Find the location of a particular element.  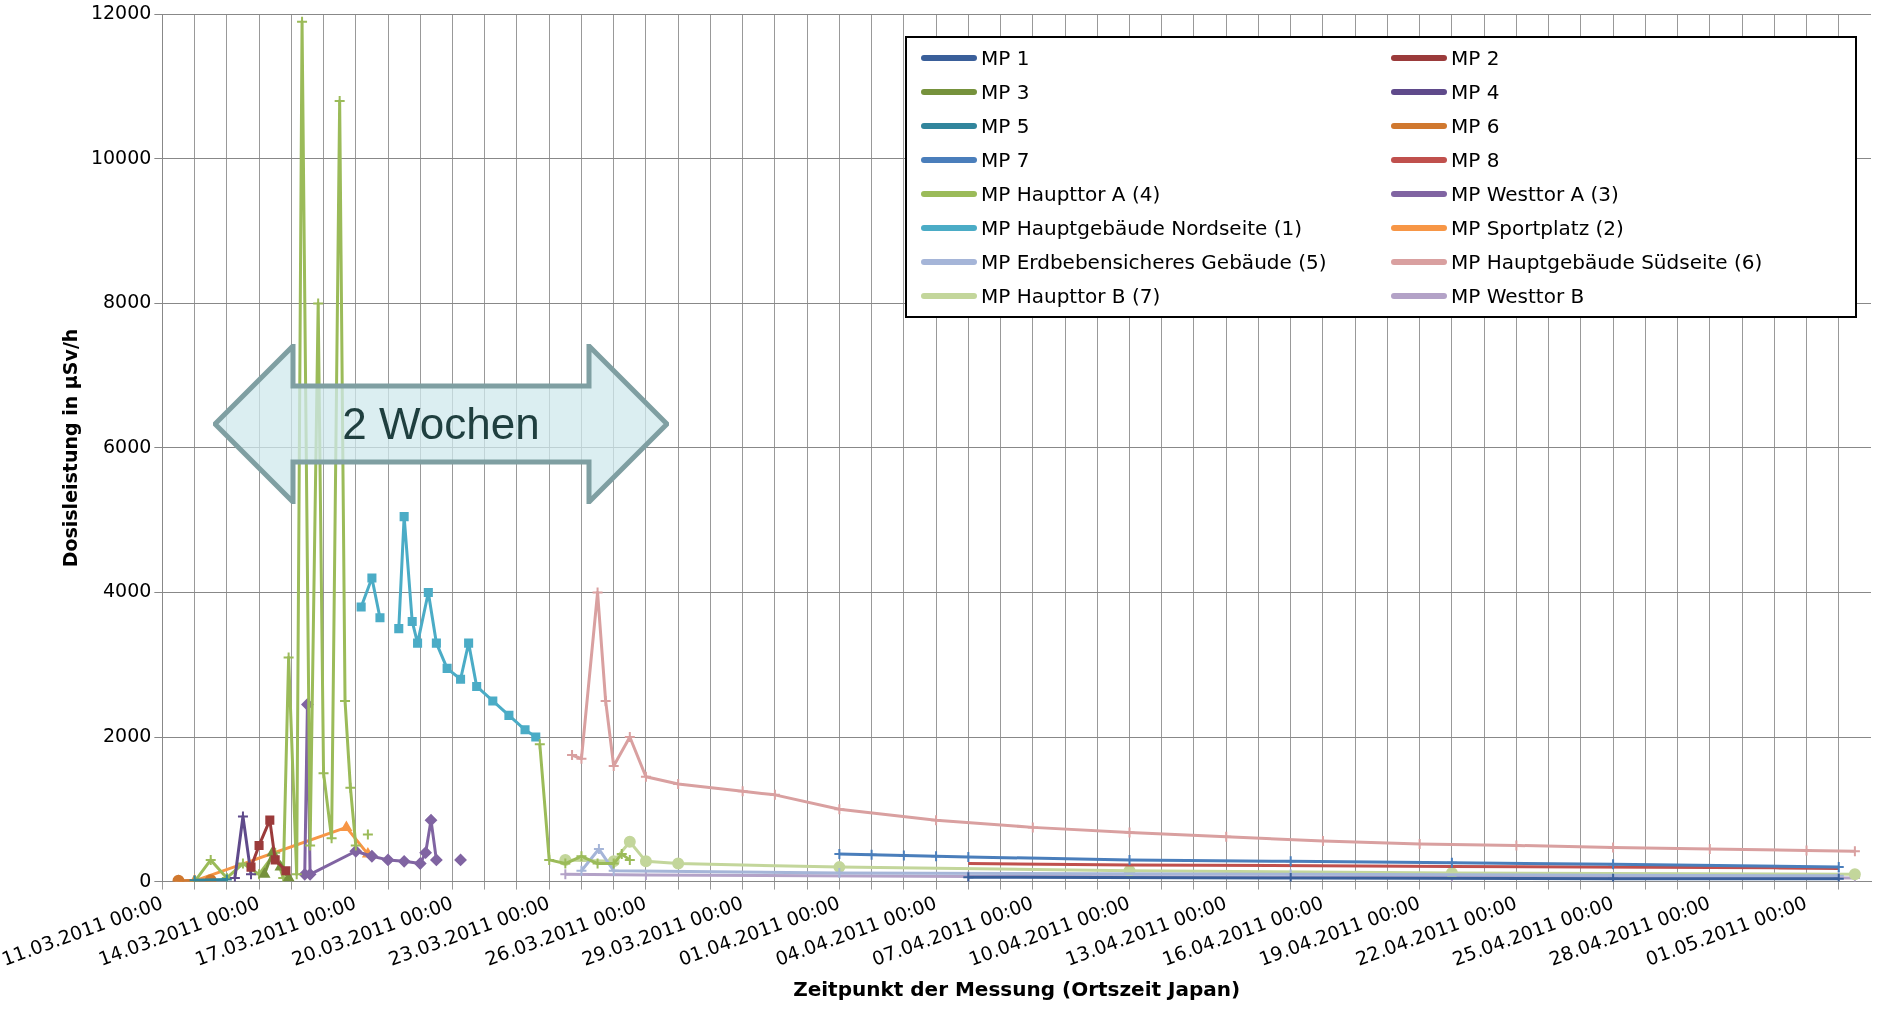

double-arrow: 2 Wochen is located at coordinates (441, 424).